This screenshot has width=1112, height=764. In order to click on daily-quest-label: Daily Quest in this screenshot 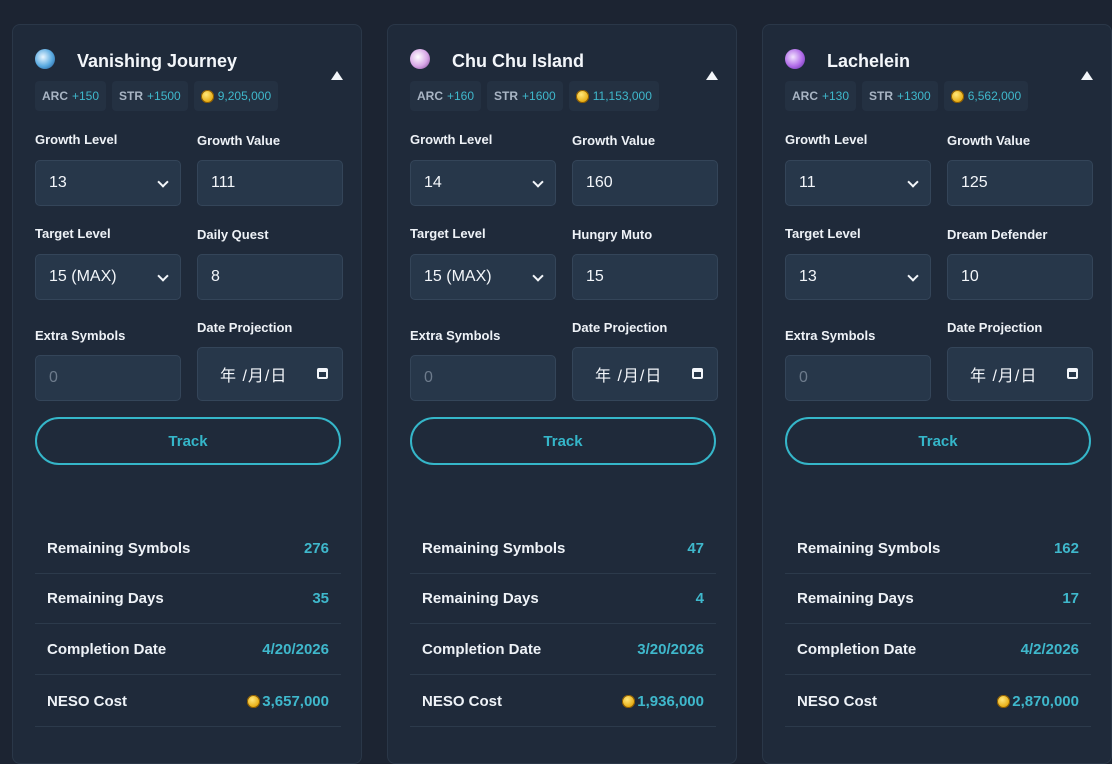, I will do `click(233, 234)`.